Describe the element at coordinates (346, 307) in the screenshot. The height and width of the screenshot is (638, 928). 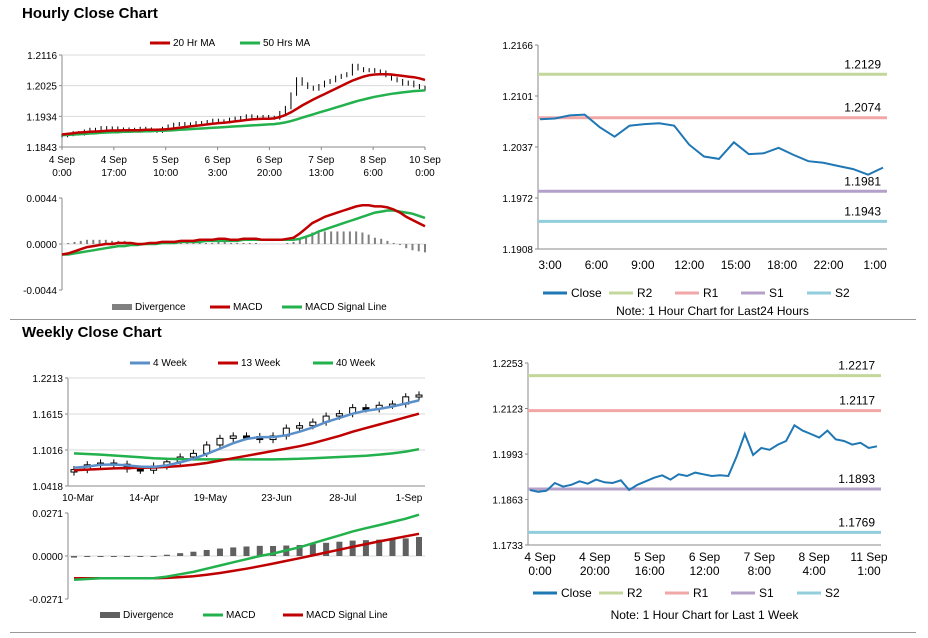
I see `legend-hourly-signal-label: MACD Signal Line` at that location.